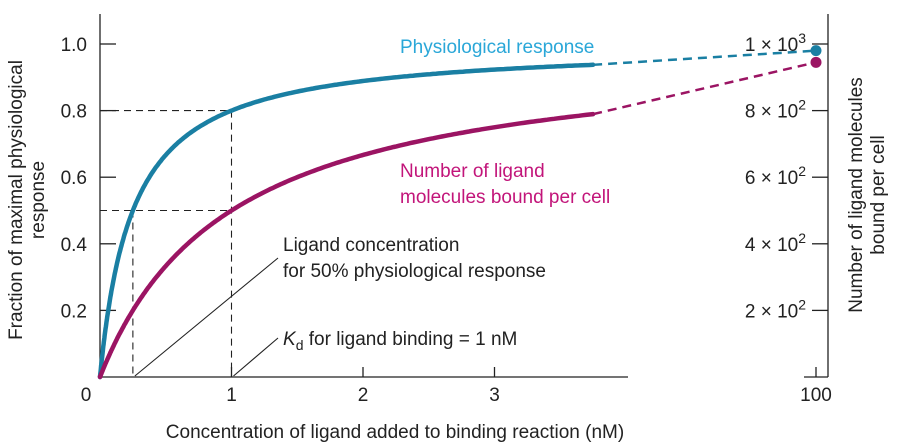 The image size is (906, 446). Describe the element at coordinates (256, 357) in the screenshot. I see `leader-kd` at that location.